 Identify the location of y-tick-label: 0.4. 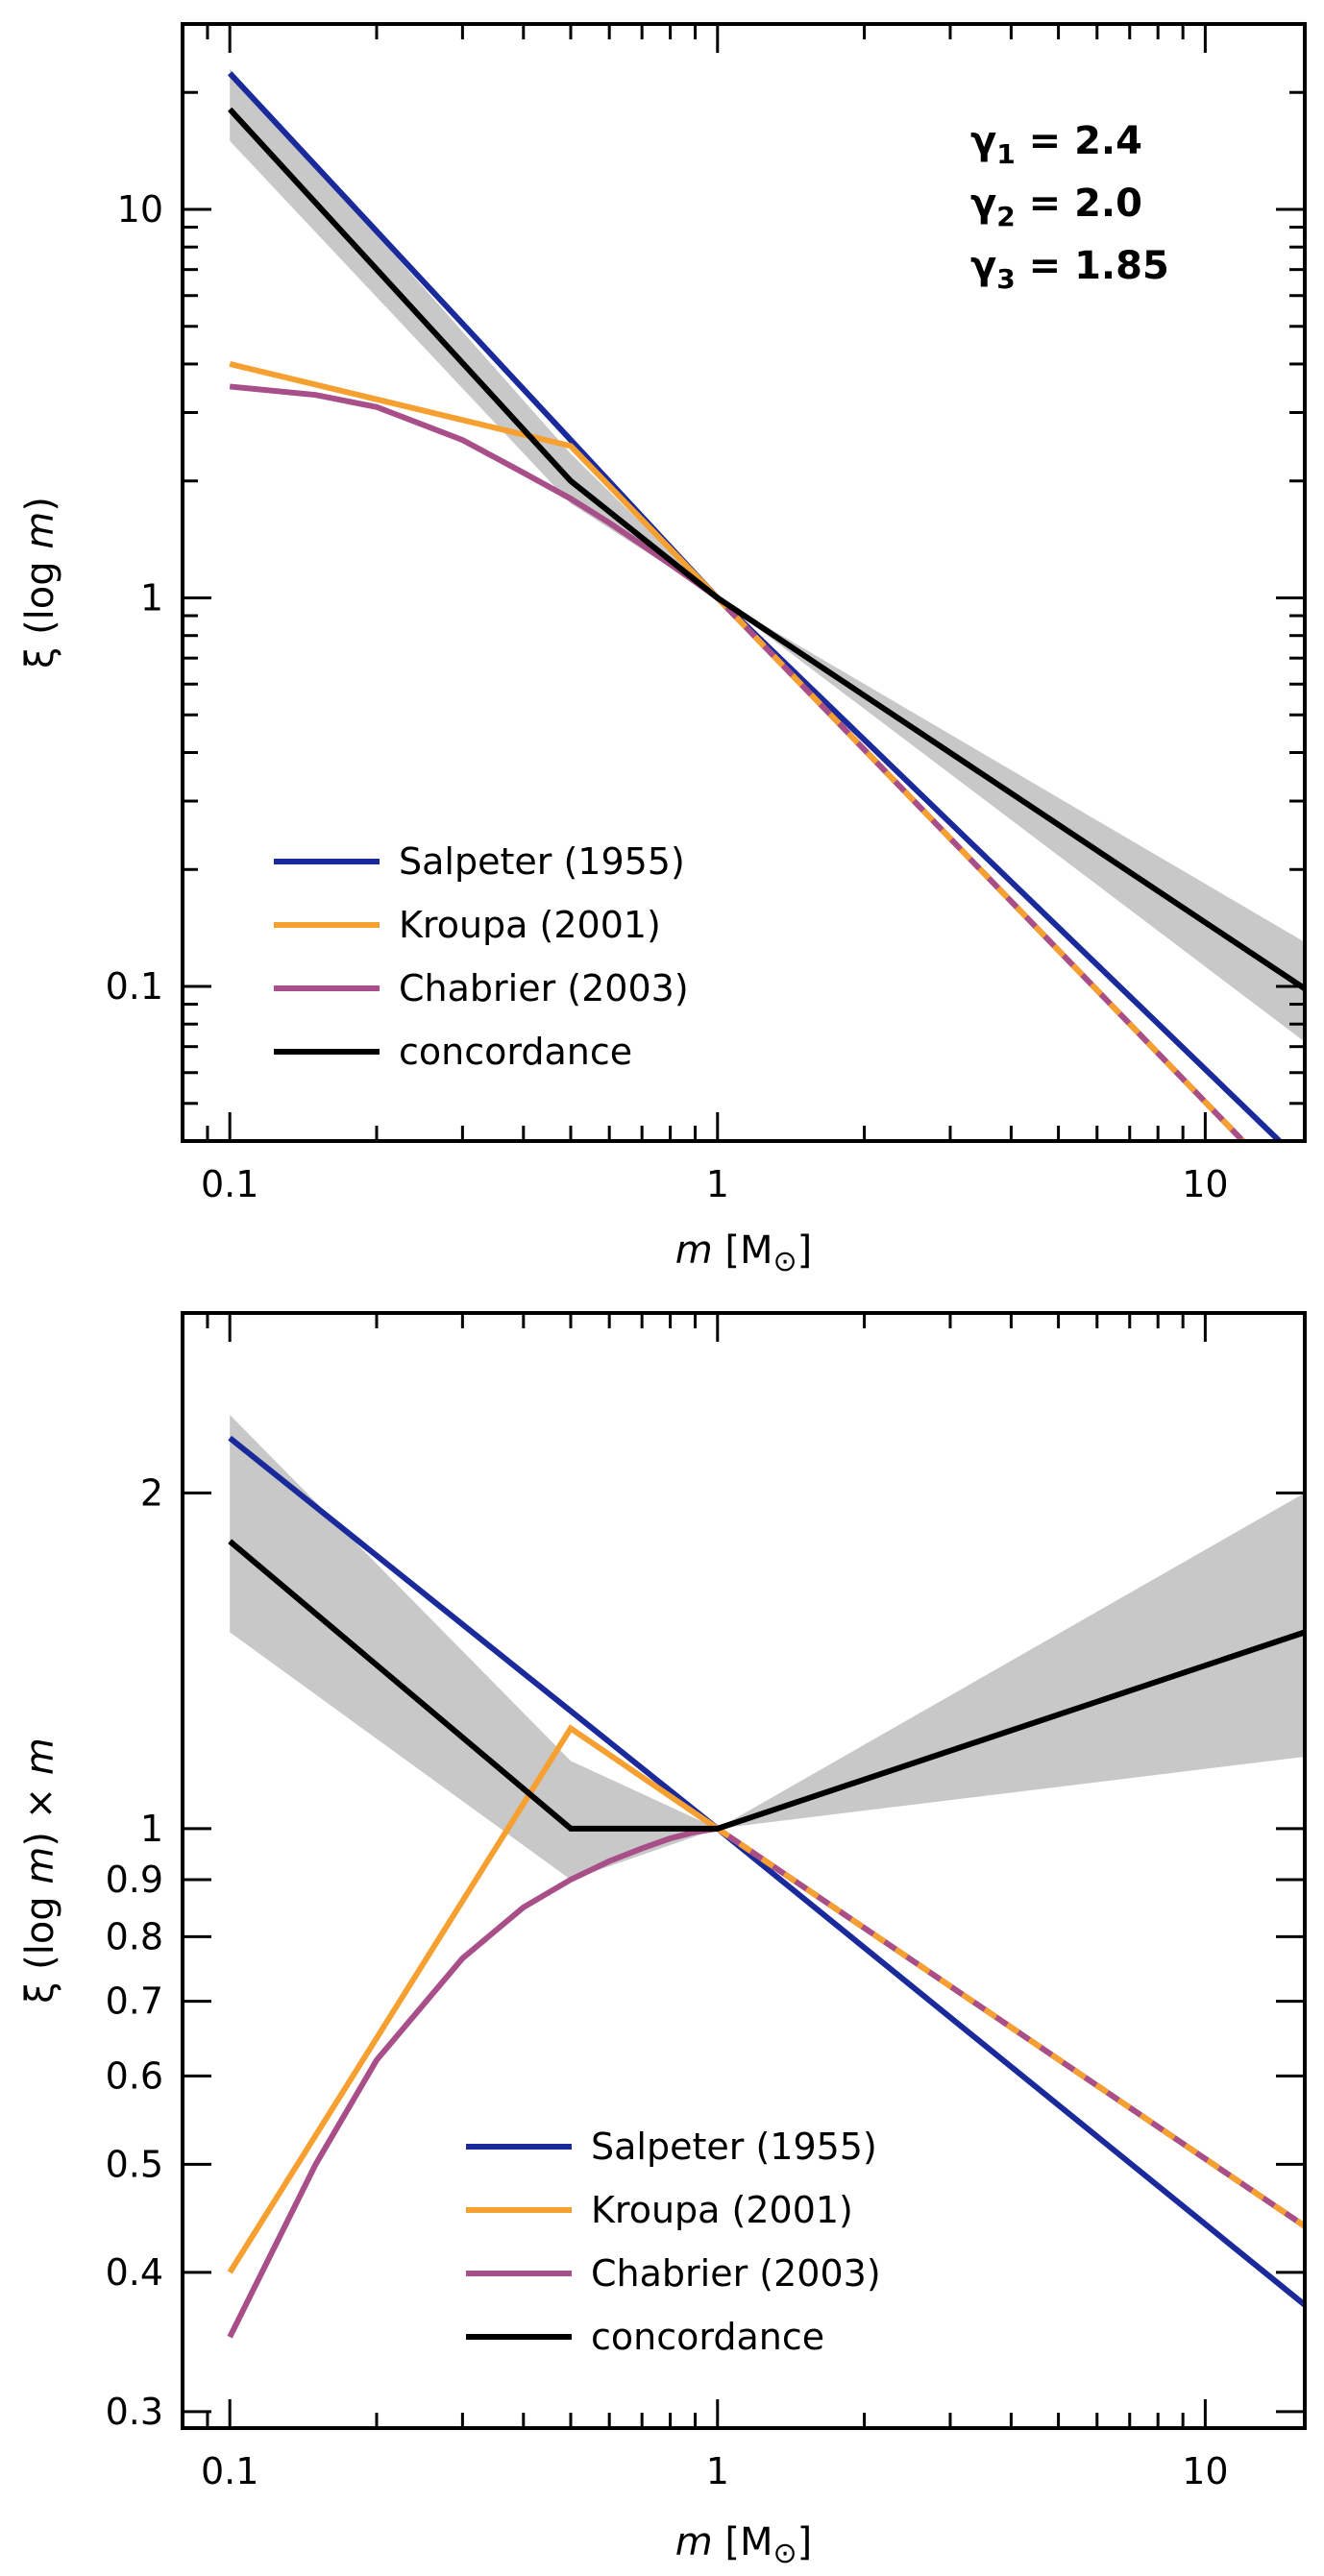
(134, 2272).